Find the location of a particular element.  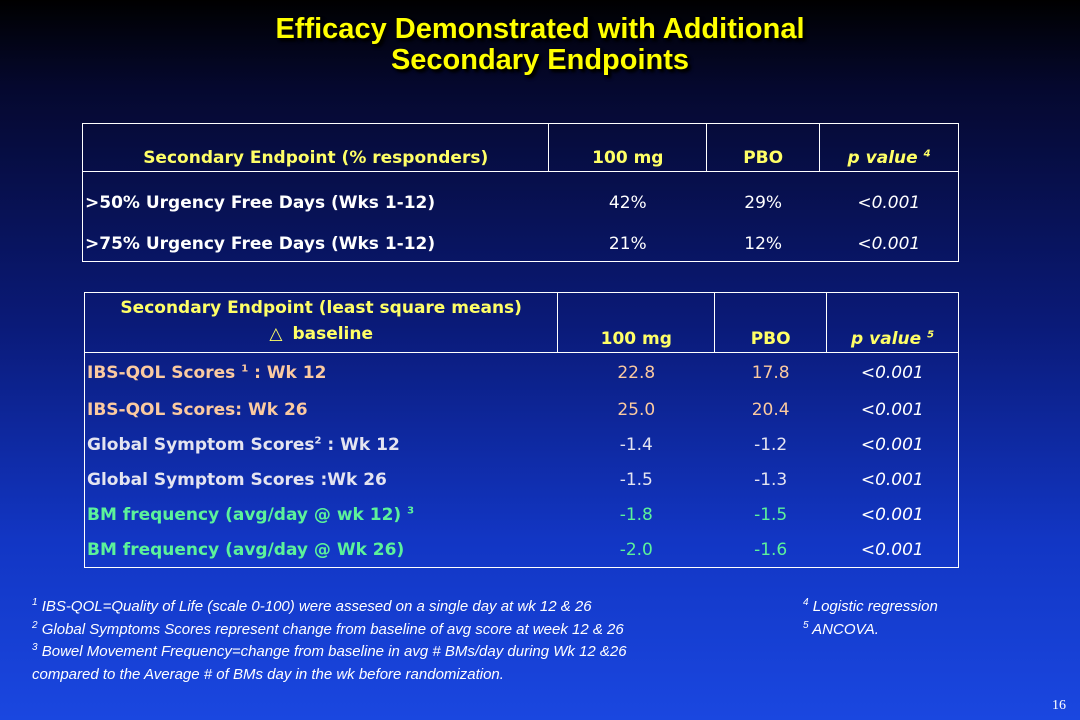

dose-value: 22.8 is located at coordinates (636, 372).